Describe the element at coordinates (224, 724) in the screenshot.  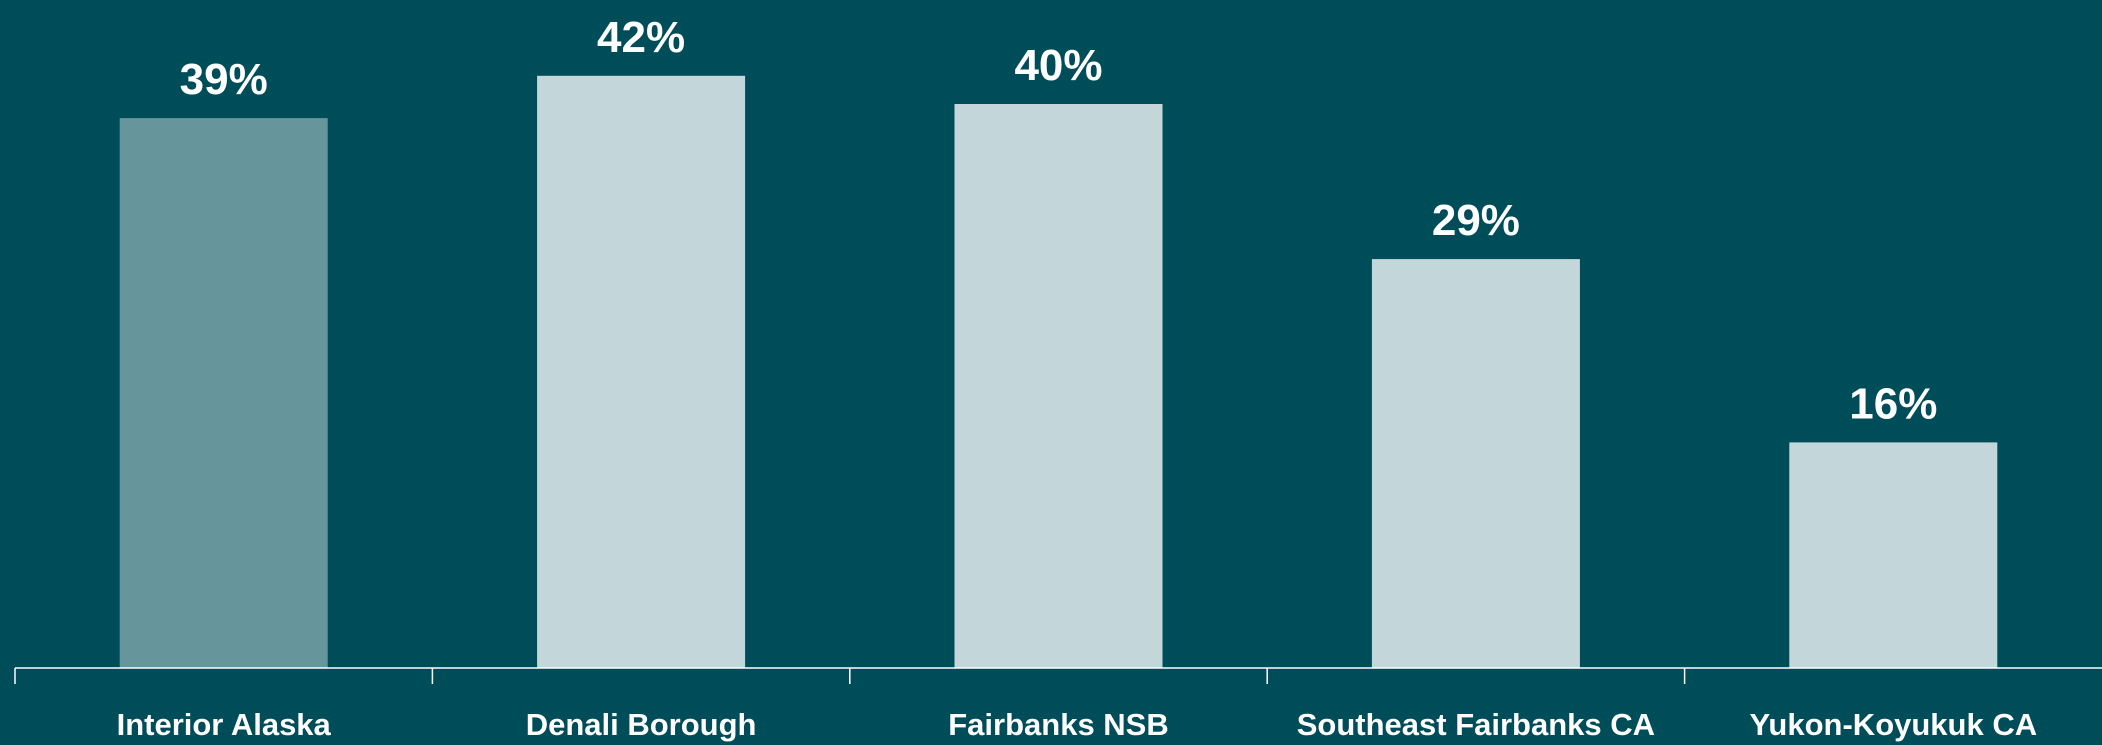
I see `x-tick-label: Interior Alaska` at that location.